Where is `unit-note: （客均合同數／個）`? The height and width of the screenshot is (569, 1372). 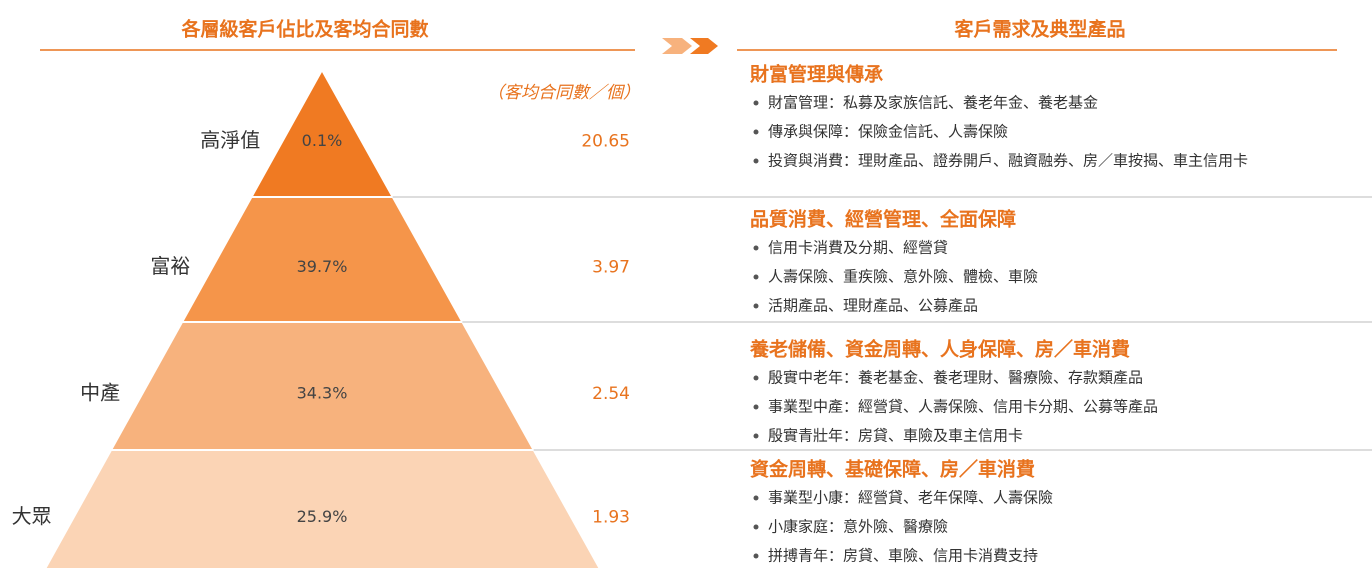 unit-note: （客均合同數／個） is located at coordinates (563, 93).